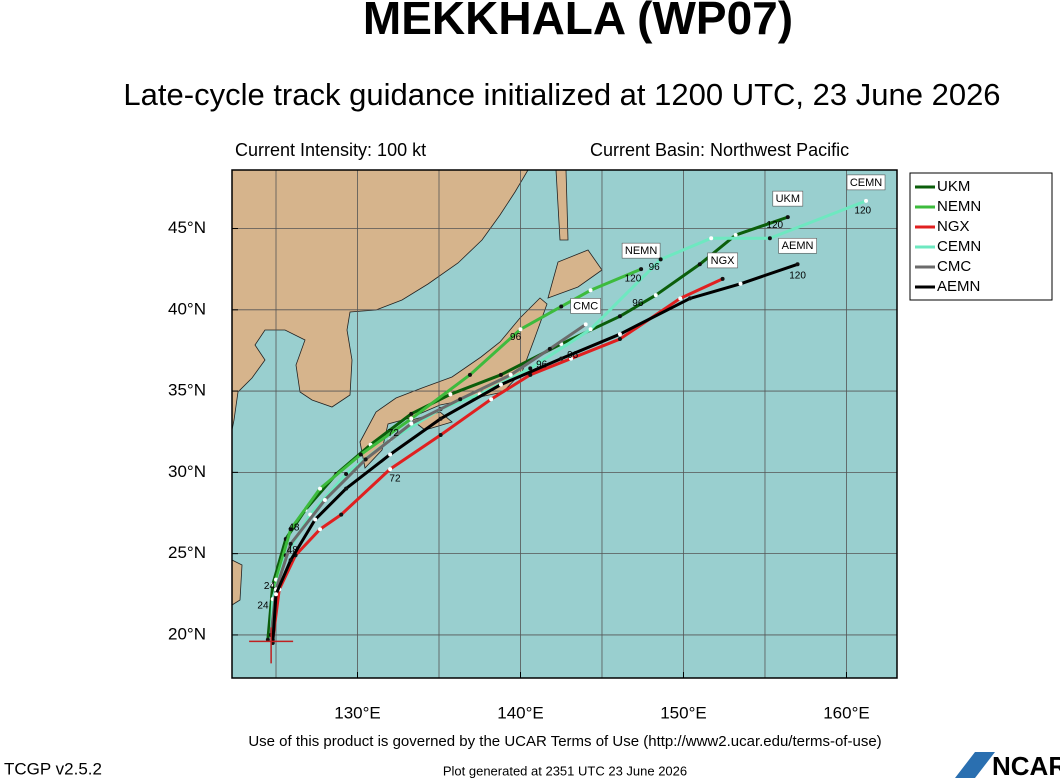  Describe the element at coordinates (683, 712) in the screenshot. I see `x-tick-label: 150°E` at that location.